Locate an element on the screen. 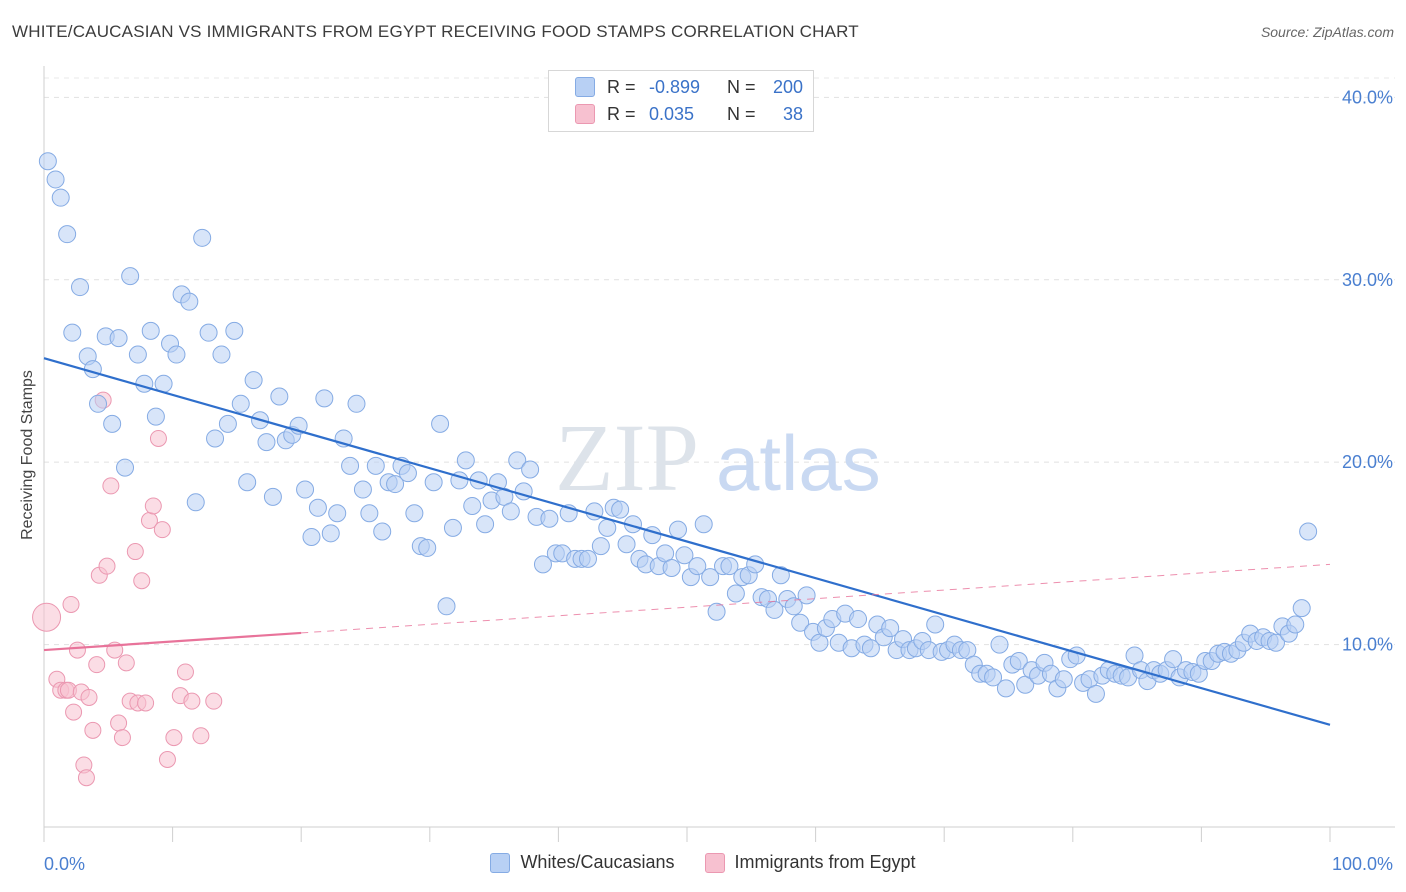 This screenshot has height=892, width=1406. correlation-stats-box: R = -0.899 N = 200 R = 0.035 N = 38 is located at coordinates (681, 101).